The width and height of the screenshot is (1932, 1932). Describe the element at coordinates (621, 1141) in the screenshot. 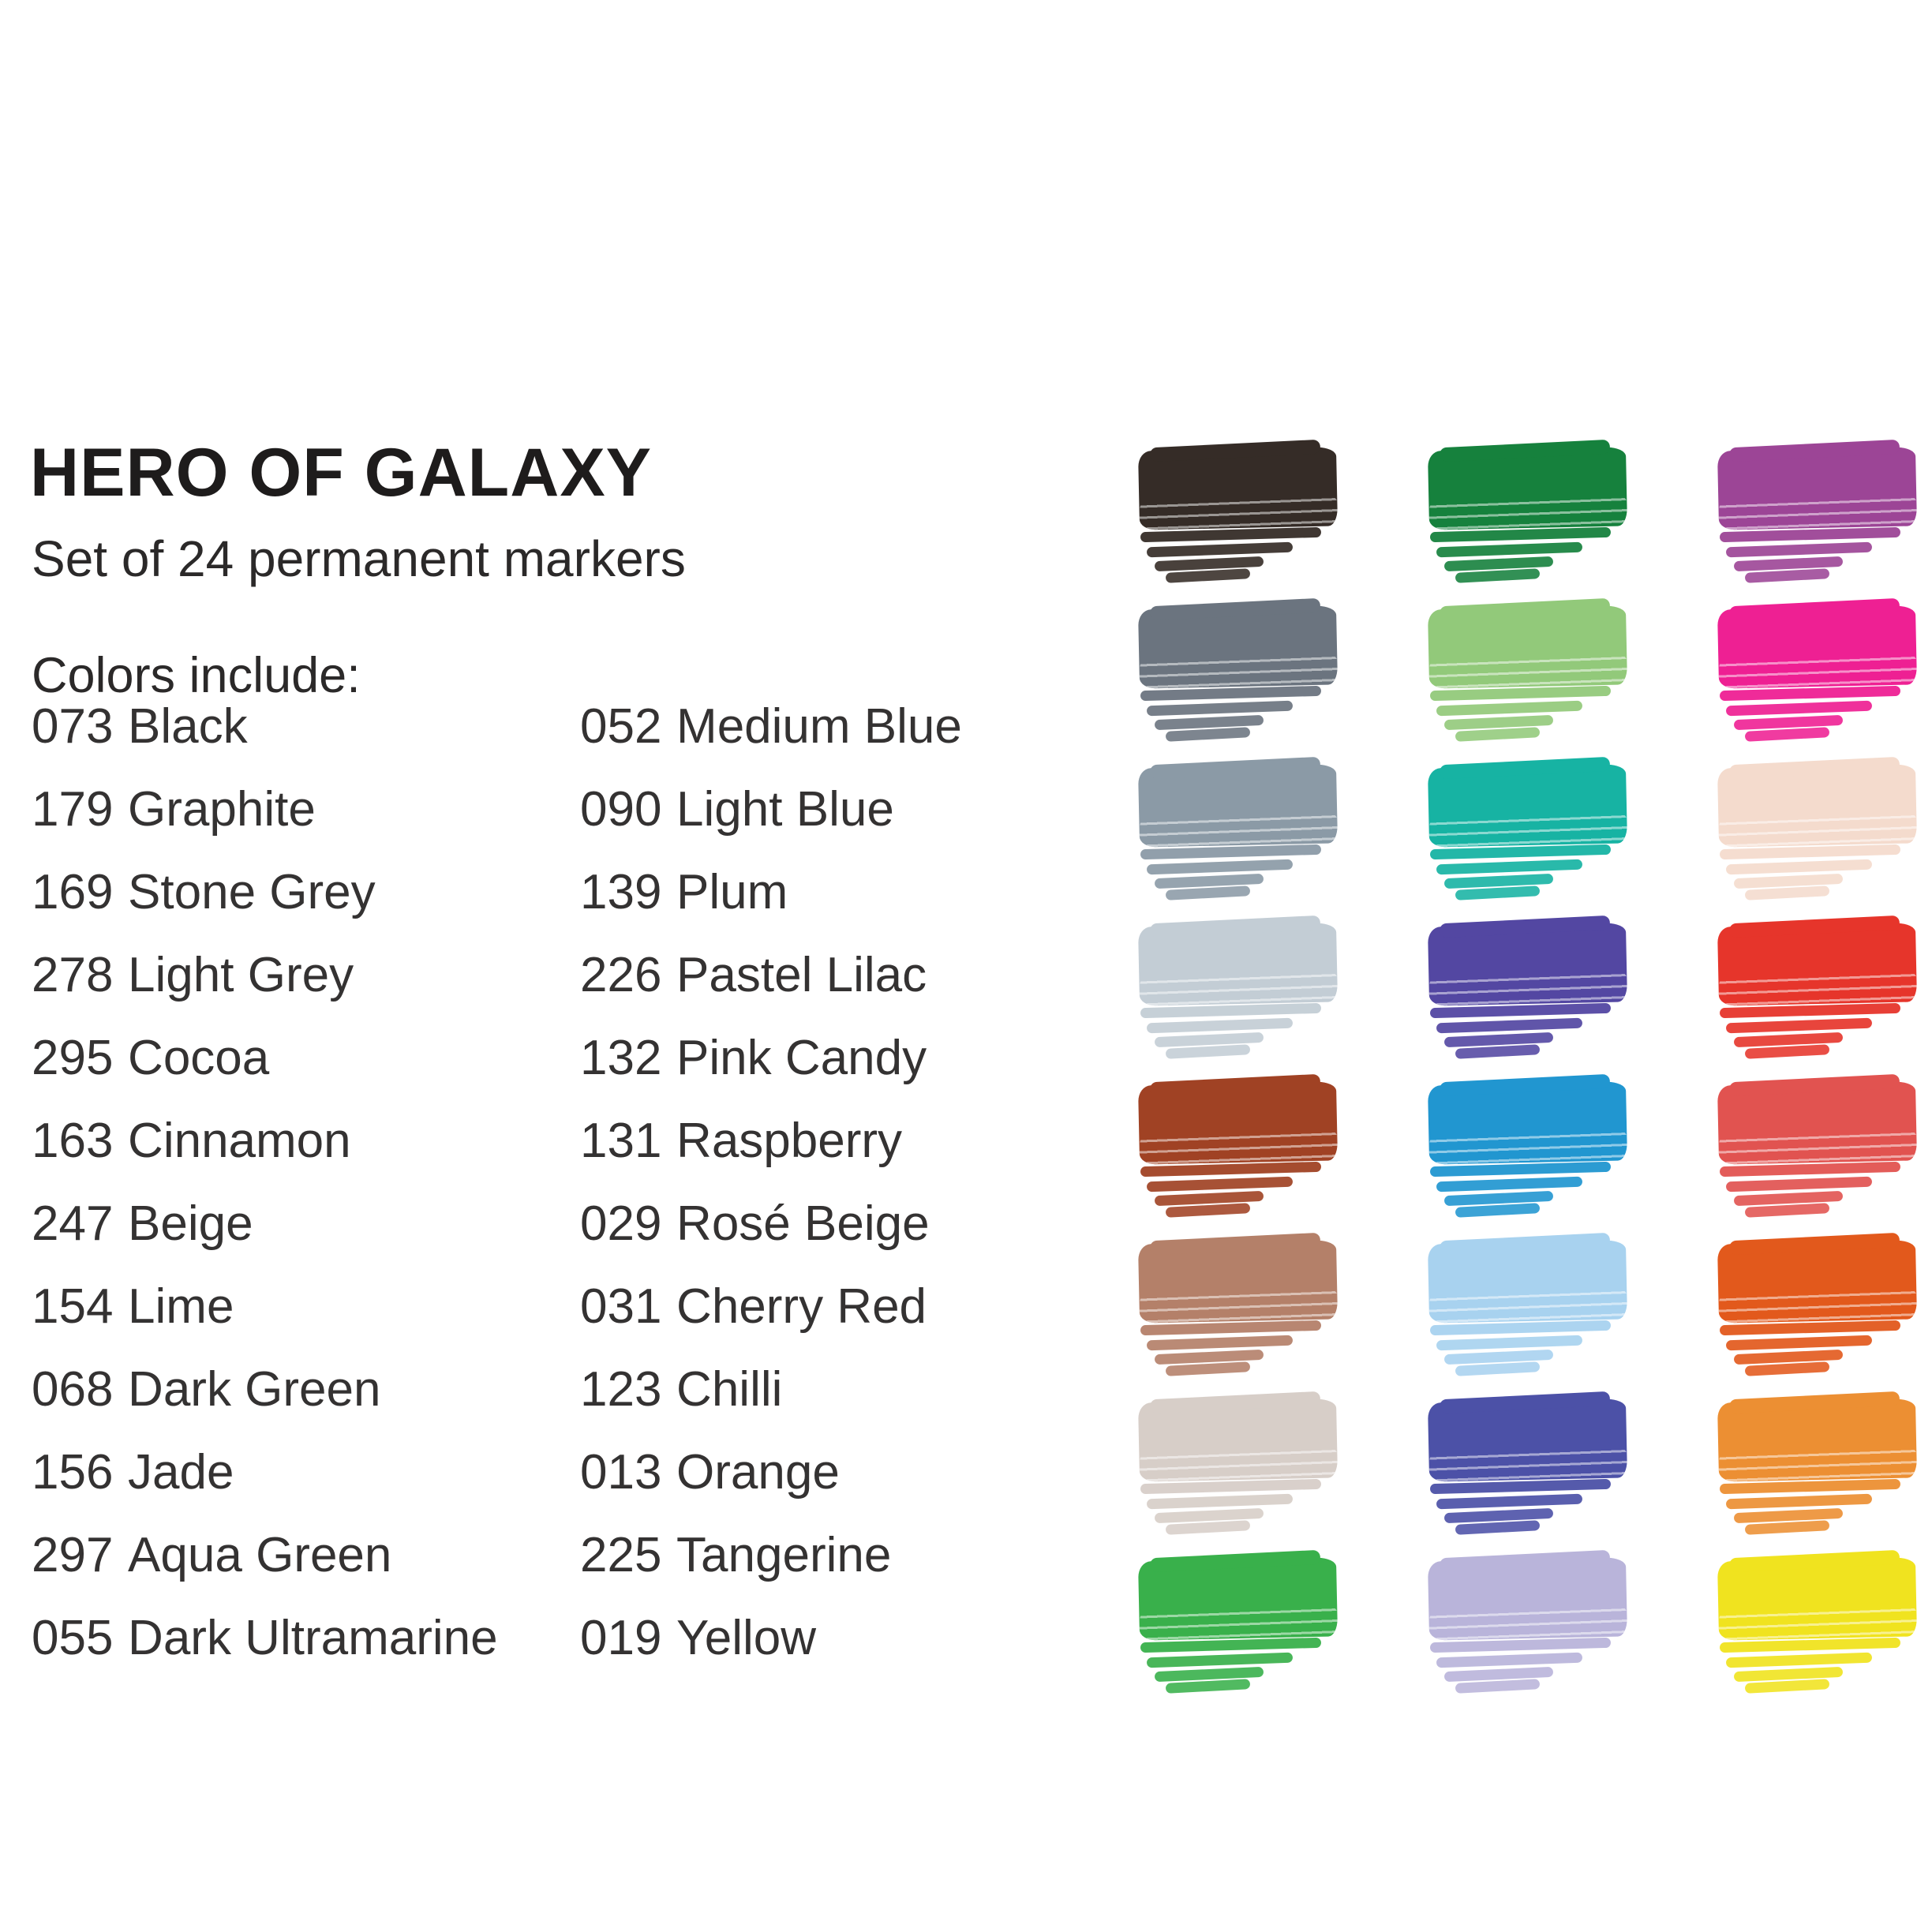

I see `color-code: 131` at that location.